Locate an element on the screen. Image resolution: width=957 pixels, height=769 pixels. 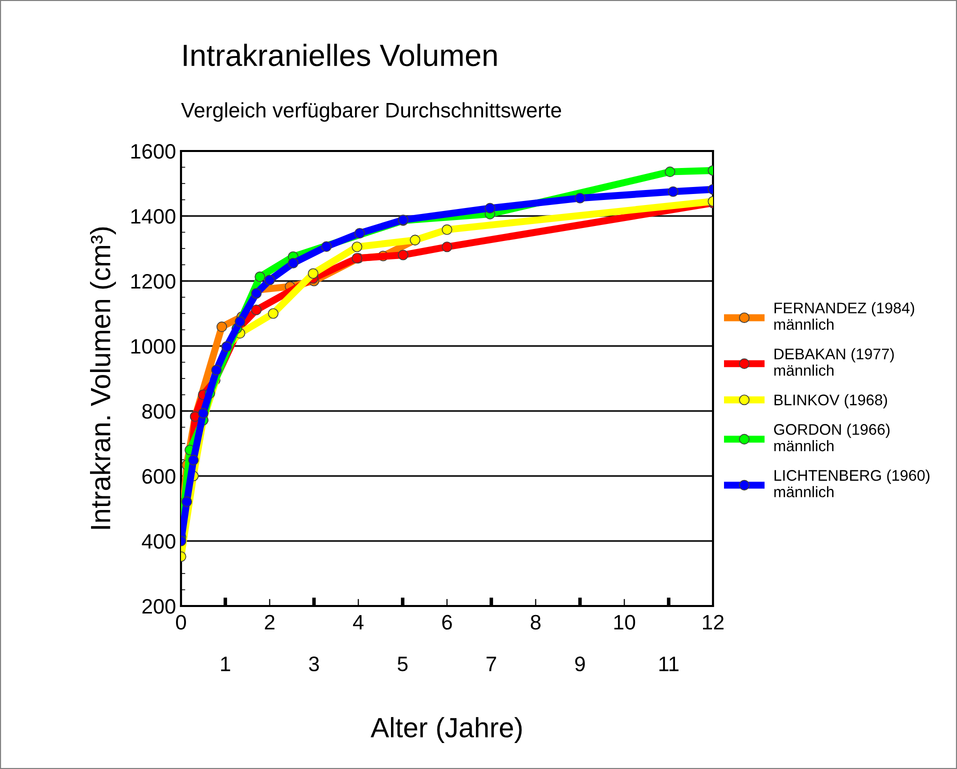
legend-label: FERNANDEZ (1984) männlich is located at coordinates (844, 316).